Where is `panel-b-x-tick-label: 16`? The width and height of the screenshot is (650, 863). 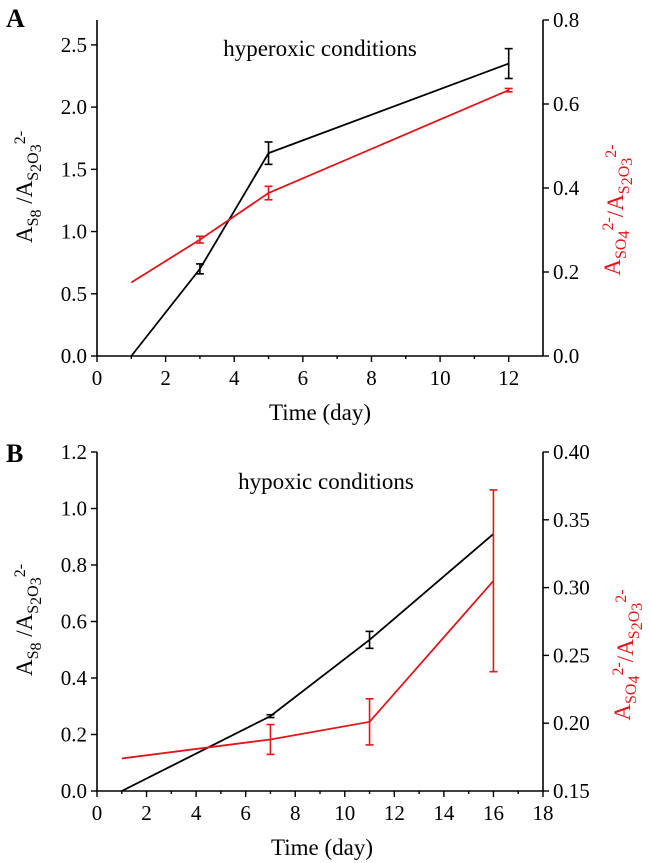
panel-b-x-tick-label: 16 is located at coordinates (493, 813).